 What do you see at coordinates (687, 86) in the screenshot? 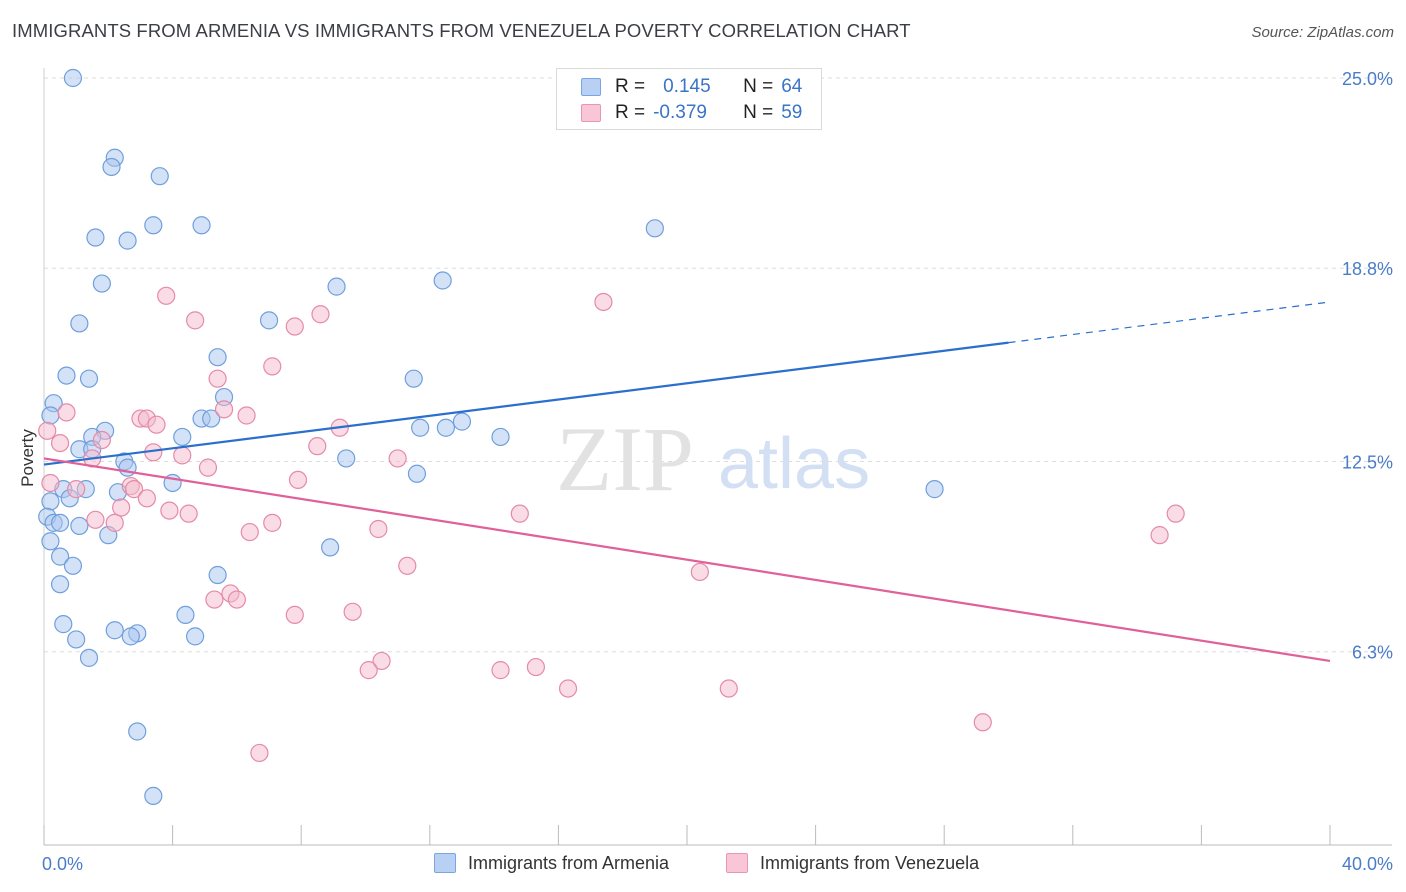
I see `legend-r-value: 0.145` at bounding box center [687, 86].